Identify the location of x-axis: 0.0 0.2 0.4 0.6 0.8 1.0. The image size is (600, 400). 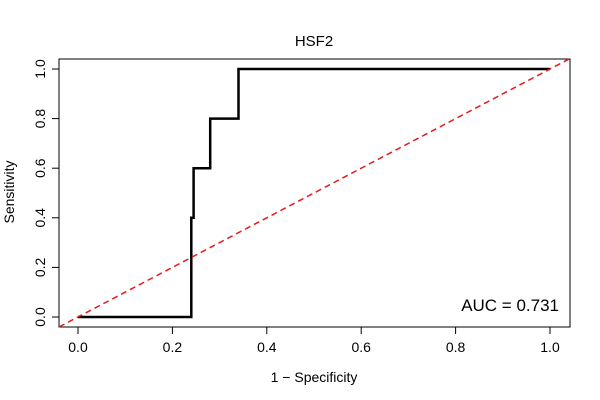
(314, 340).